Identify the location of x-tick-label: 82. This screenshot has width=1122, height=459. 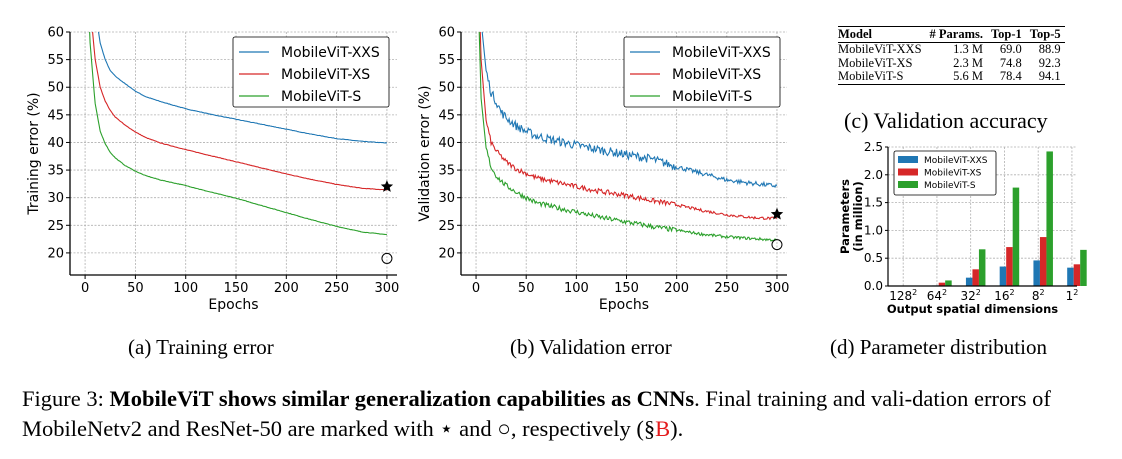
(1038, 295).